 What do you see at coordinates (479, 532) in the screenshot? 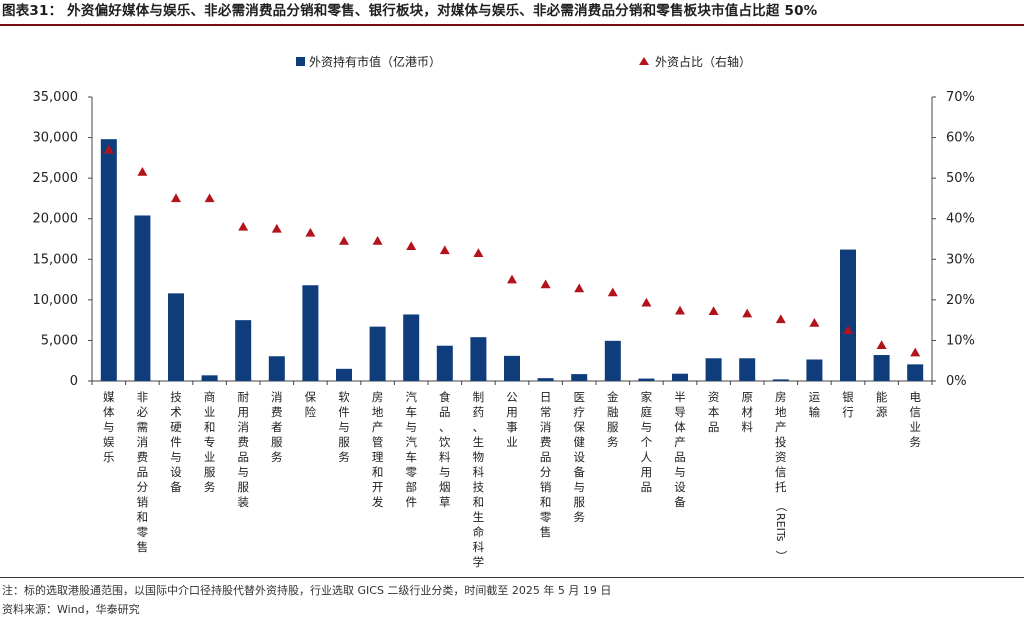
I see `x-label-char: 命` at bounding box center [479, 532].